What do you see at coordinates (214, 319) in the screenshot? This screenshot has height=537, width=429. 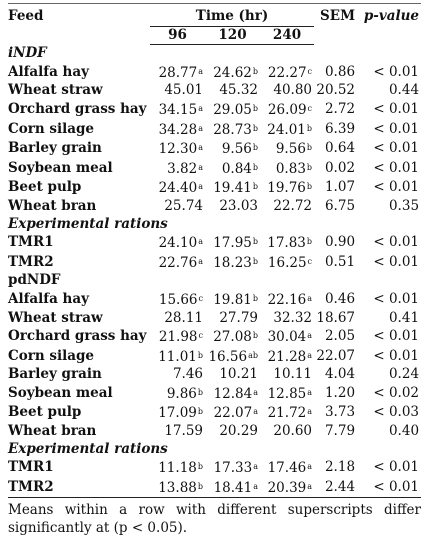 I see `table-row: Wheat straw 28.11 27.79 32.32 18.67 0.41` at bounding box center [214, 319].